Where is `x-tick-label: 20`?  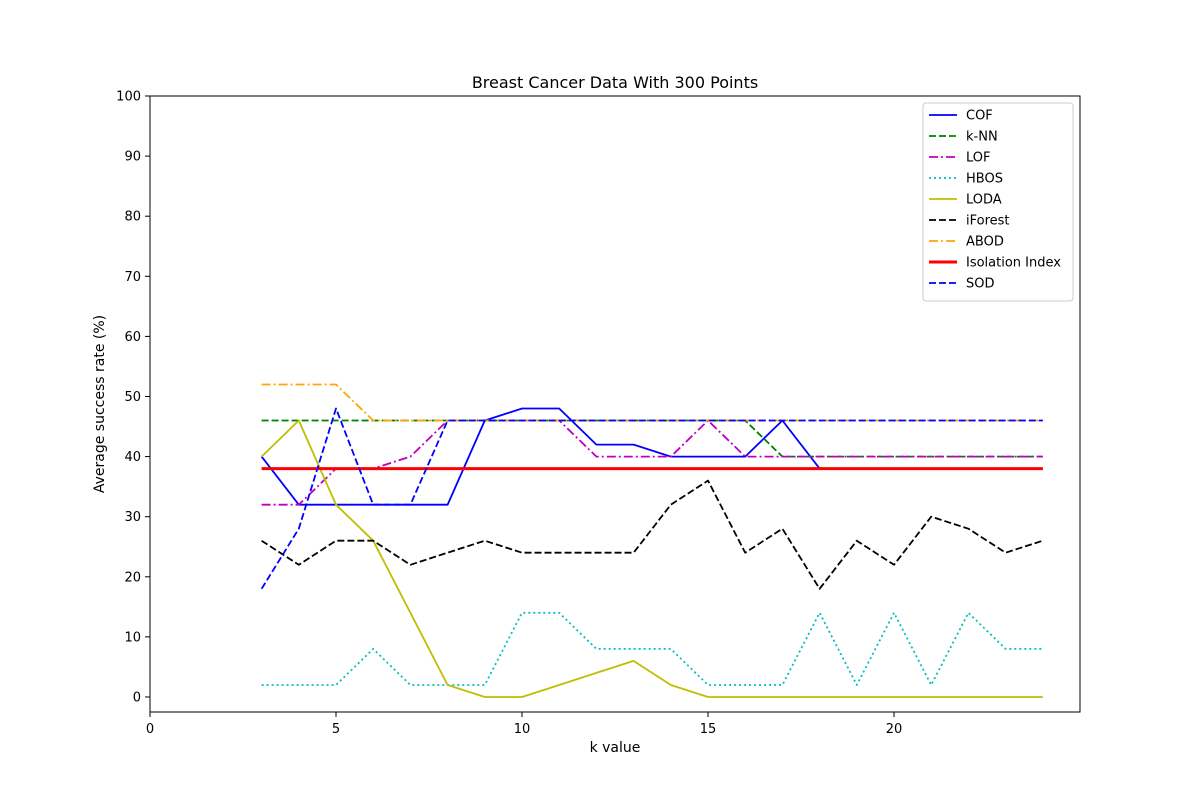 x-tick-label: 20 is located at coordinates (894, 729).